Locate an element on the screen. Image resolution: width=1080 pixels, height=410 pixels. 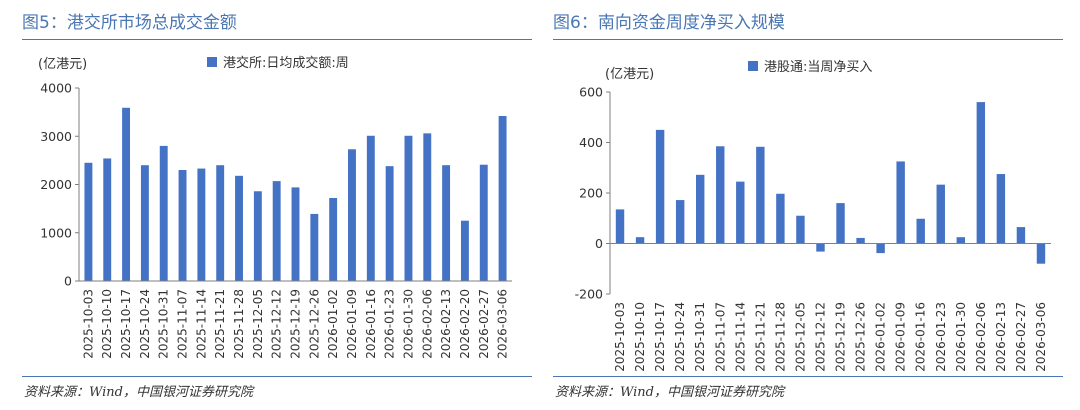
y-tick-label: -200 is located at coordinates (589, 294).